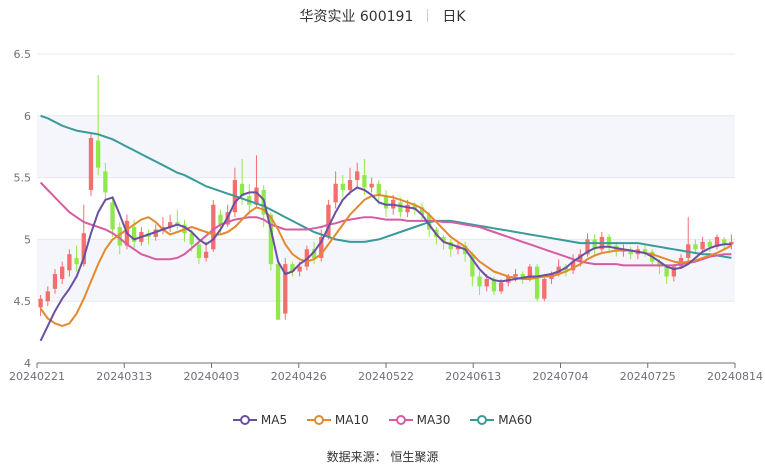 The width and height of the screenshot is (765, 465). I want to click on y-tick-label: 4, so click(27, 363).